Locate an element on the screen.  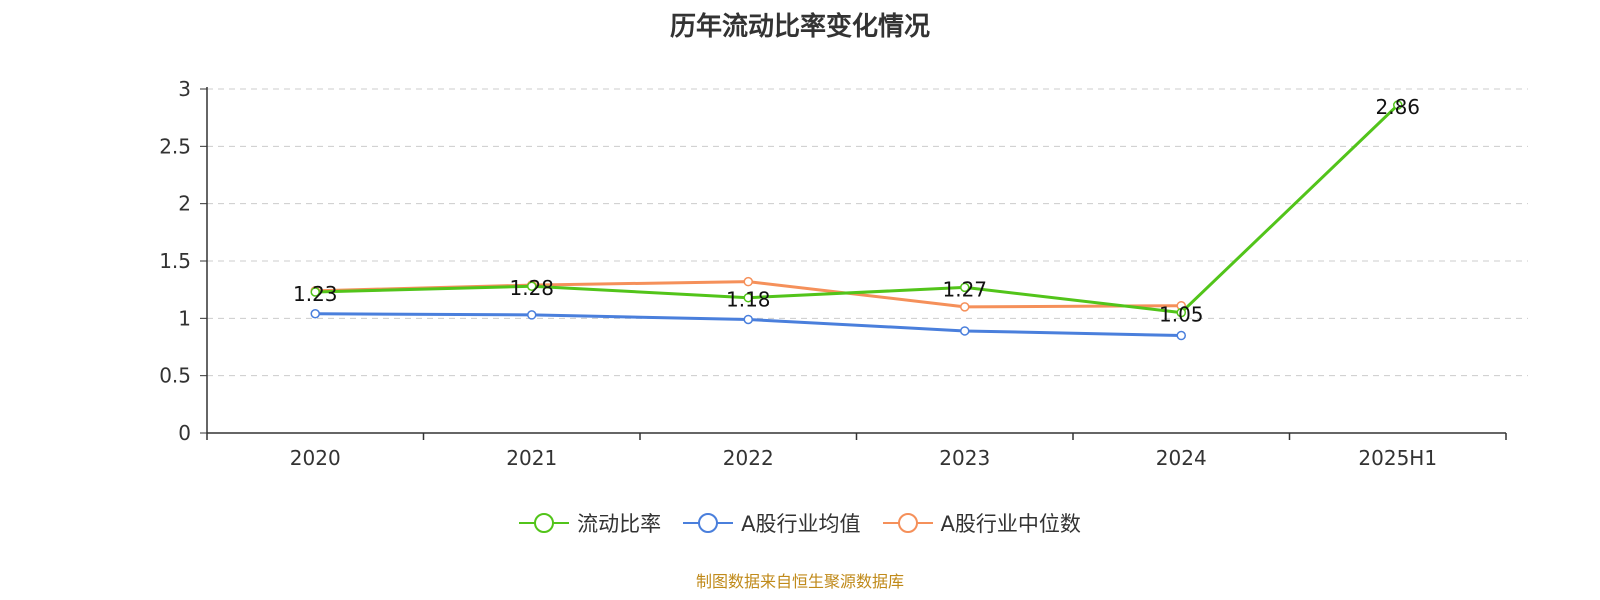
legend-item-industry-median: A股行业中位数 is located at coordinates (981, 523).